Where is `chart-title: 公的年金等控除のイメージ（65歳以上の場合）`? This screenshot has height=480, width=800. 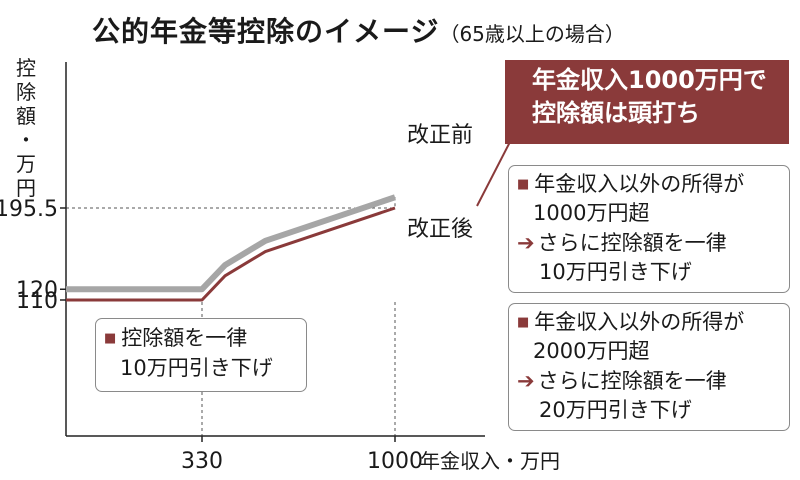 chart-title: 公的年金等控除のイメージ（65歳以上の場合） is located at coordinates (358, 30).